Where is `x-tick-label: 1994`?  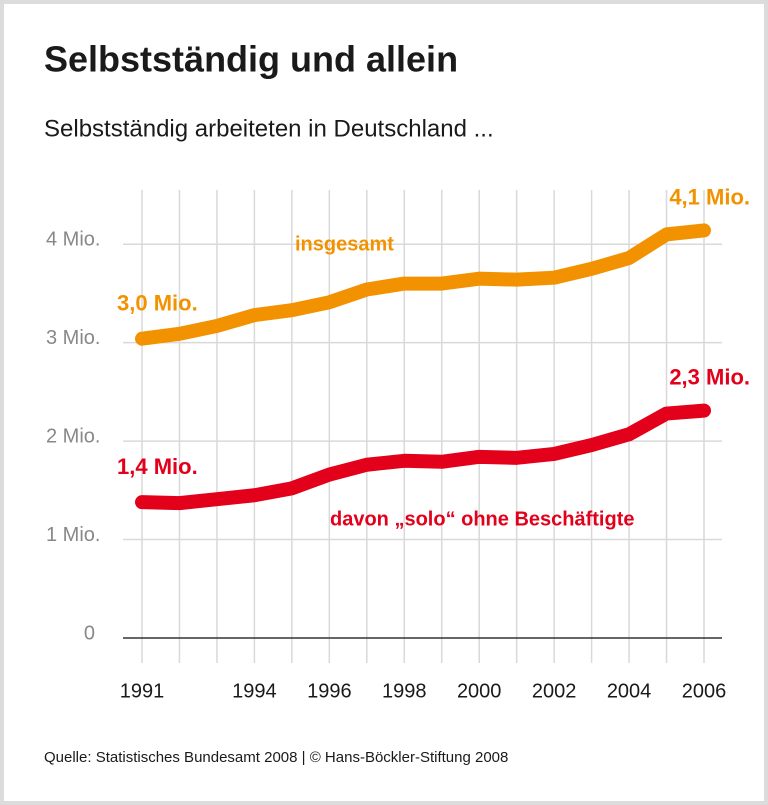 x-tick-label: 1994 is located at coordinates (254, 691).